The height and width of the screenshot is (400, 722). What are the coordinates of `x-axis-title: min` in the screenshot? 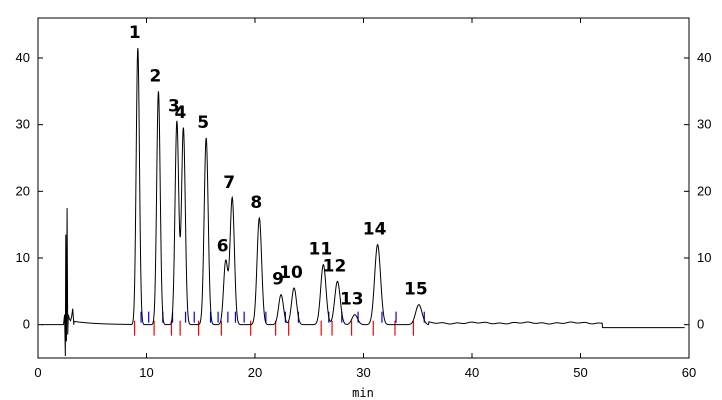 It's located at (363, 393).